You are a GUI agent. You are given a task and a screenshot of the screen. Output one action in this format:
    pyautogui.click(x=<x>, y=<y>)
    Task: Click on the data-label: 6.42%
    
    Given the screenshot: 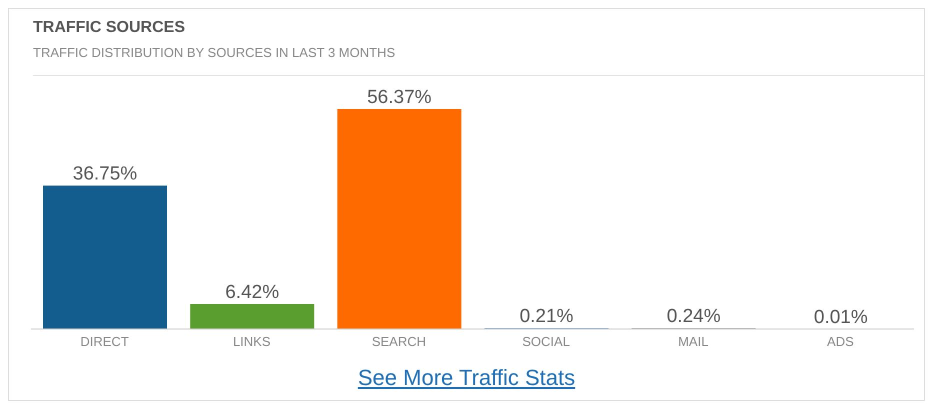 What is the action you would take?
    pyautogui.click(x=252, y=292)
    